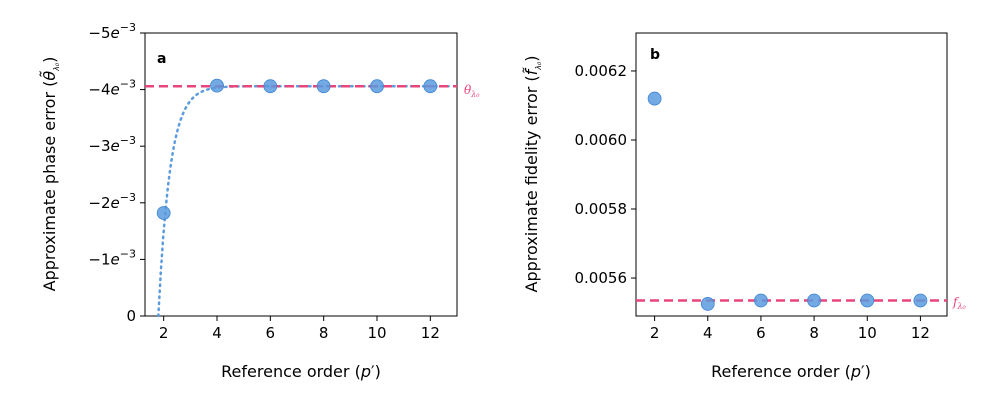 This screenshot has height=410, width=996. What do you see at coordinates (112, 144) in the screenshot?
I see `y-tick-label-a-3: −3e−3` at bounding box center [112, 144].